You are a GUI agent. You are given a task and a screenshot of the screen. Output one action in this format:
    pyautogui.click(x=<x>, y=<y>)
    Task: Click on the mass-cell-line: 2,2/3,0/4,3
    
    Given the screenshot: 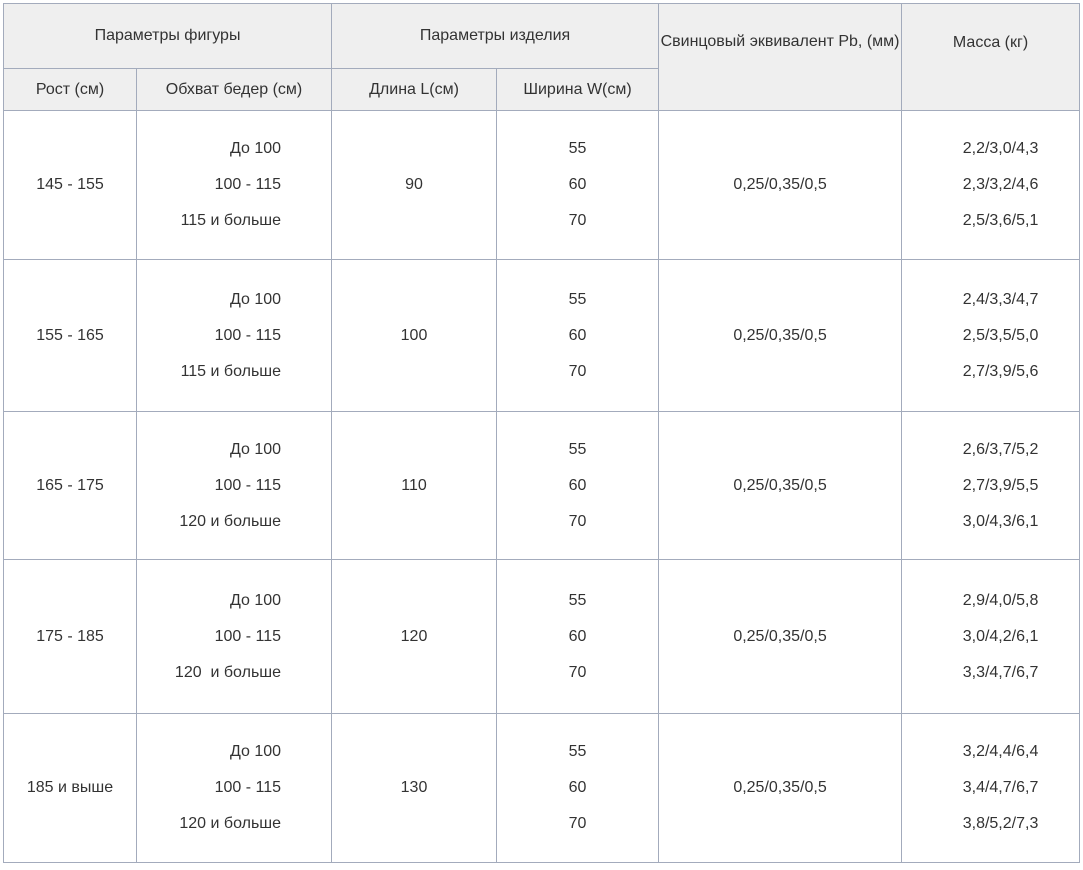 What is the action you would take?
    pyautogui.click(x=1000, y=148)
    